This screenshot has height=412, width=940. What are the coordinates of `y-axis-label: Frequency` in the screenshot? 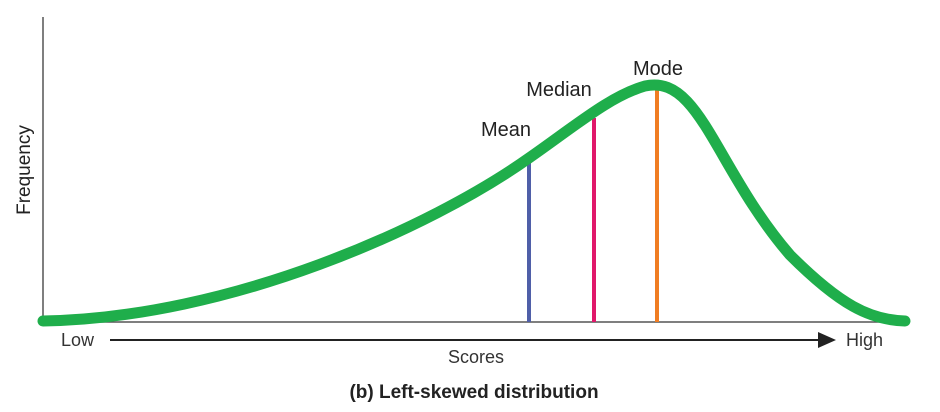 It's located at (24, 170).